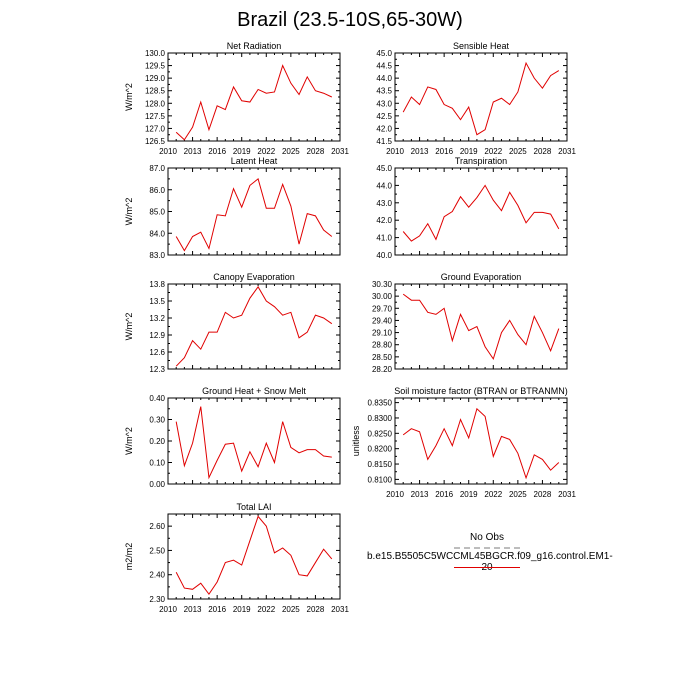  Describe the element at coordinates (157, 441) in the screenshot. I see `y-tick-label: 0.20` at that location.